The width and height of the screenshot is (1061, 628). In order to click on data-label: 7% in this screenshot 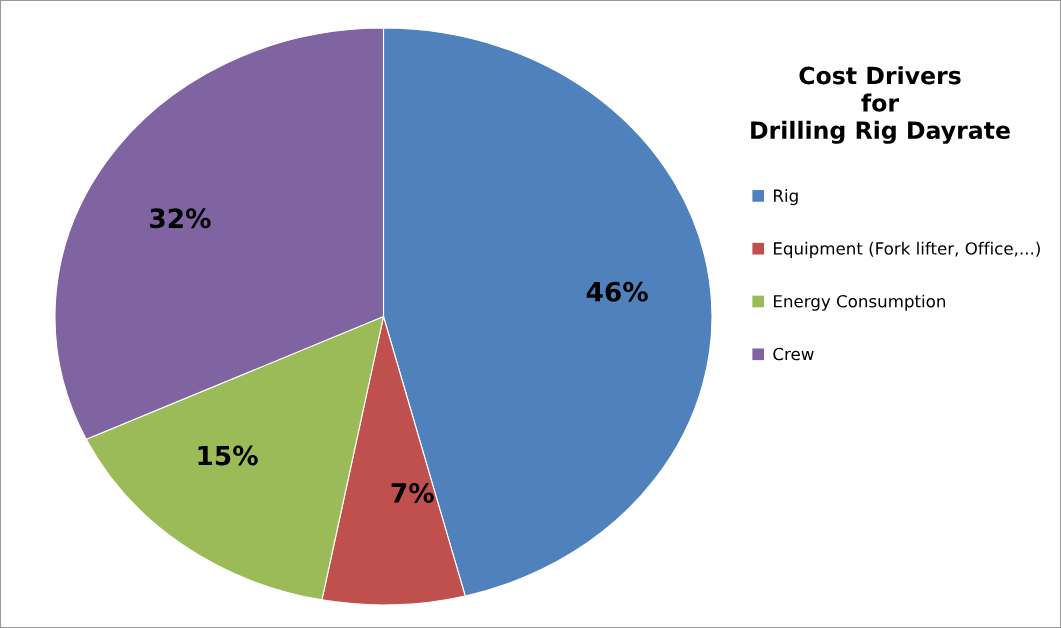, I will do `click(412, 492)`.